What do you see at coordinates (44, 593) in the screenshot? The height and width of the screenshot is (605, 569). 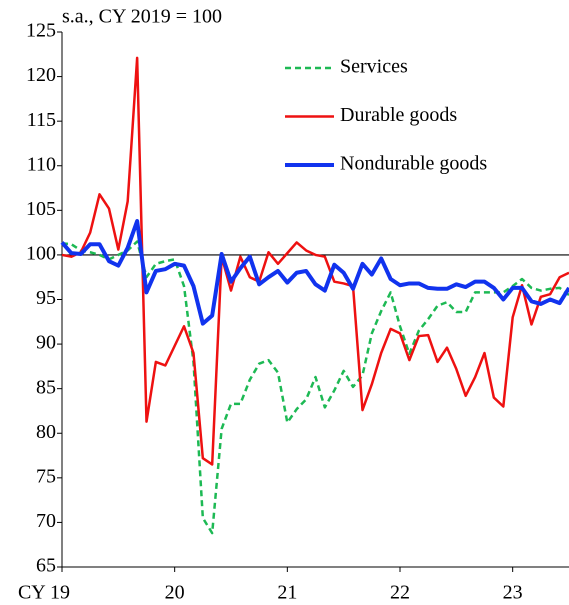 I see `x-tick-label: CY 19` at bounding box center [44, 593].